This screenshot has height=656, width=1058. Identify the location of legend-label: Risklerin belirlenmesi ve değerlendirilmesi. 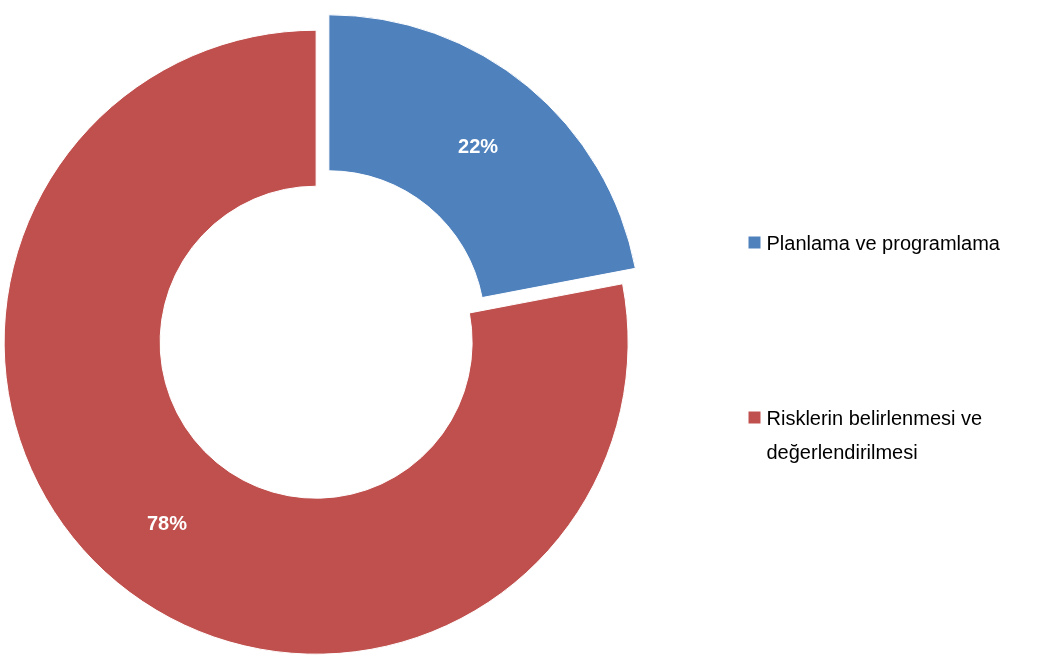
(874, 434).